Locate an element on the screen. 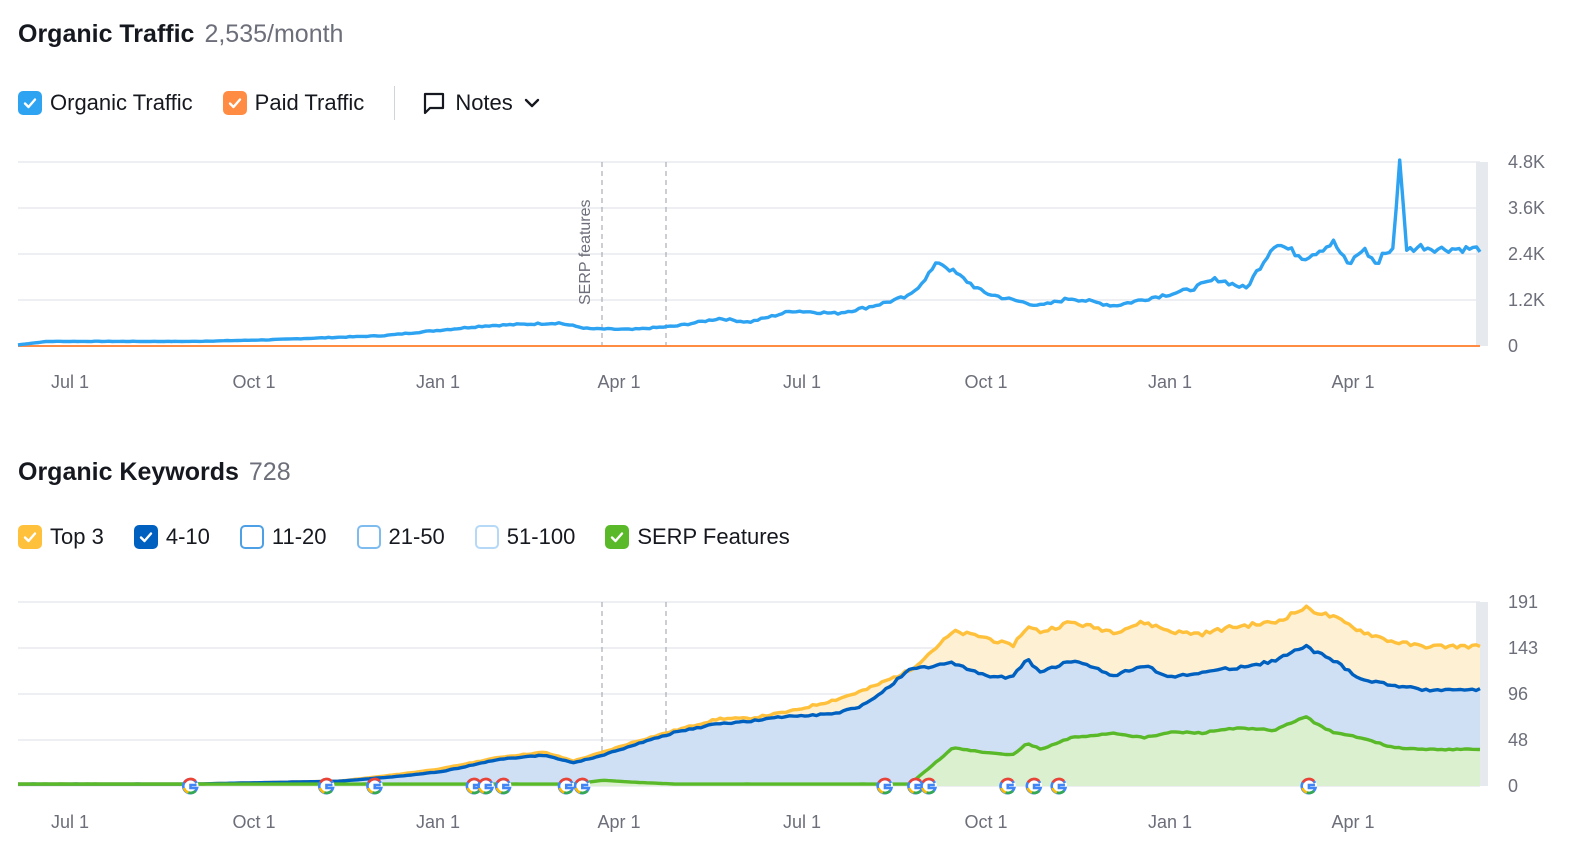  legend-label: 51-100 is located at coordinates (541, 536).